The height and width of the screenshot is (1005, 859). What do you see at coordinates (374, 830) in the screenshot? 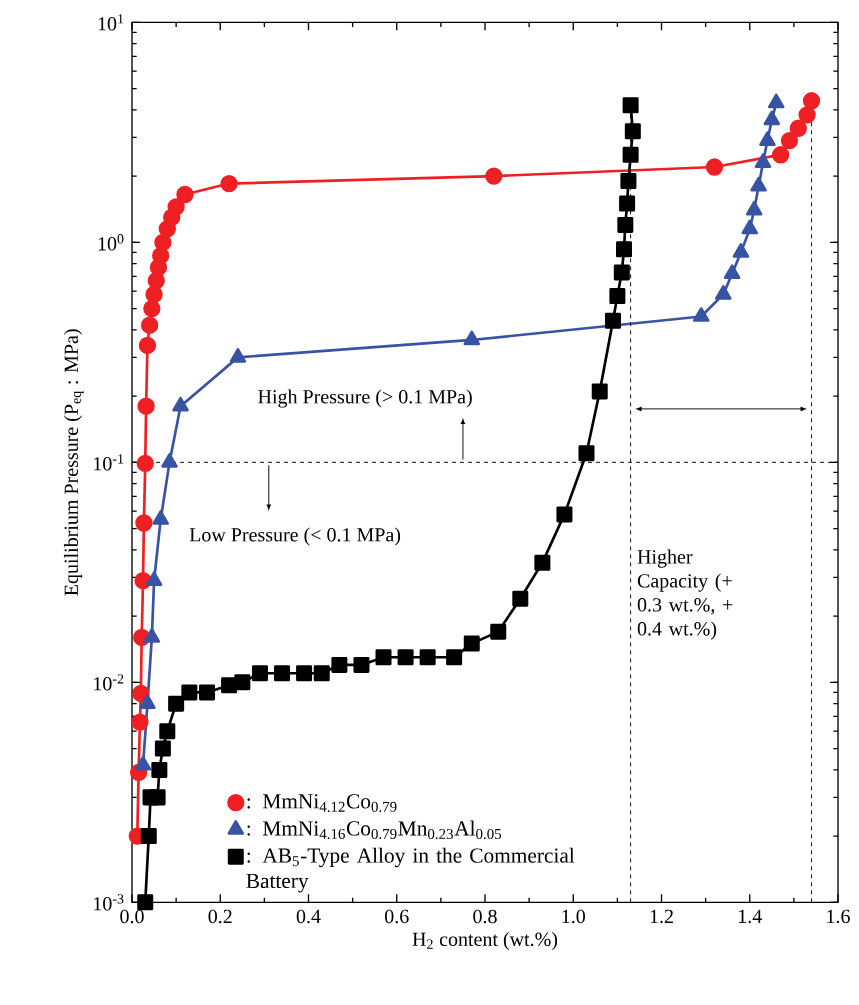
I see `legend-label: : MmNi$_{4.16}$Co$_{0.79}$Mn$_{0.23}$Al$_{0.05}$` at bounding box center [374, 830].